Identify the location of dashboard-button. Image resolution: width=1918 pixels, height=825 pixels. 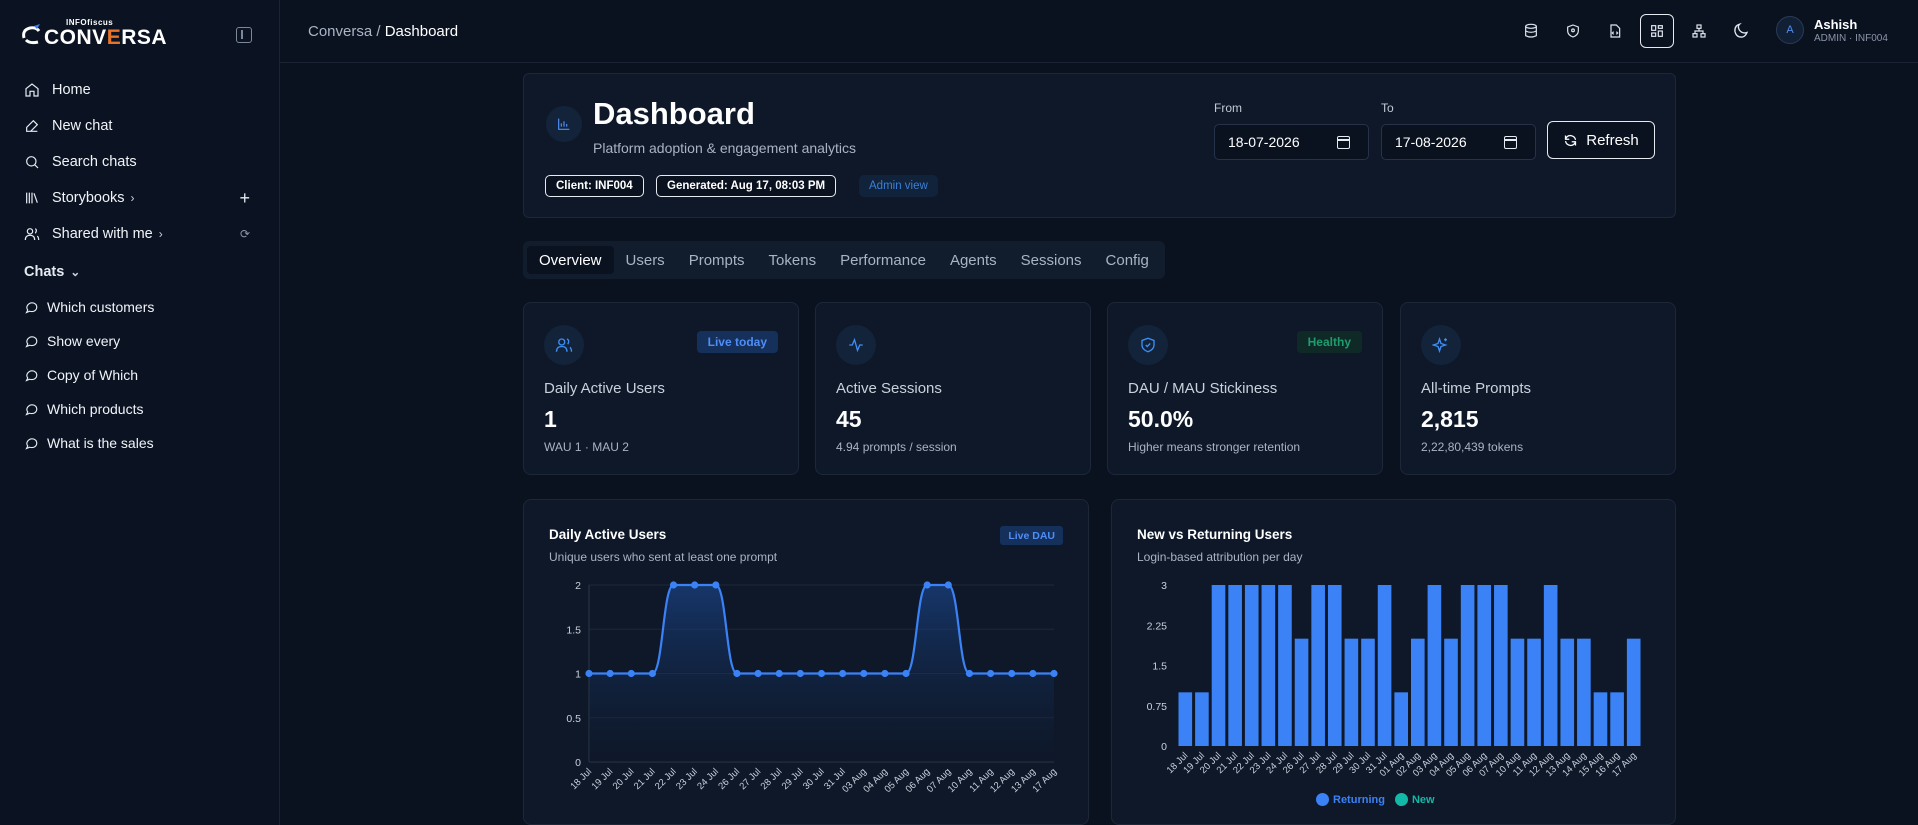
(1657, 31).